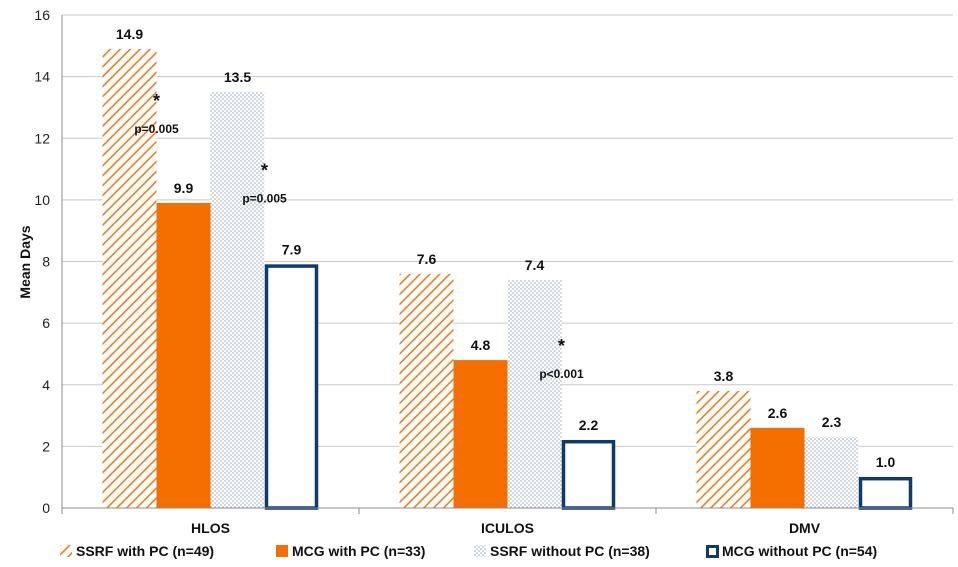 The height and width of the screenshot is (567, 958). Describe the element at coordinates (42, 138) in the screenshot. I see `y-tick-label: 12` at that location.